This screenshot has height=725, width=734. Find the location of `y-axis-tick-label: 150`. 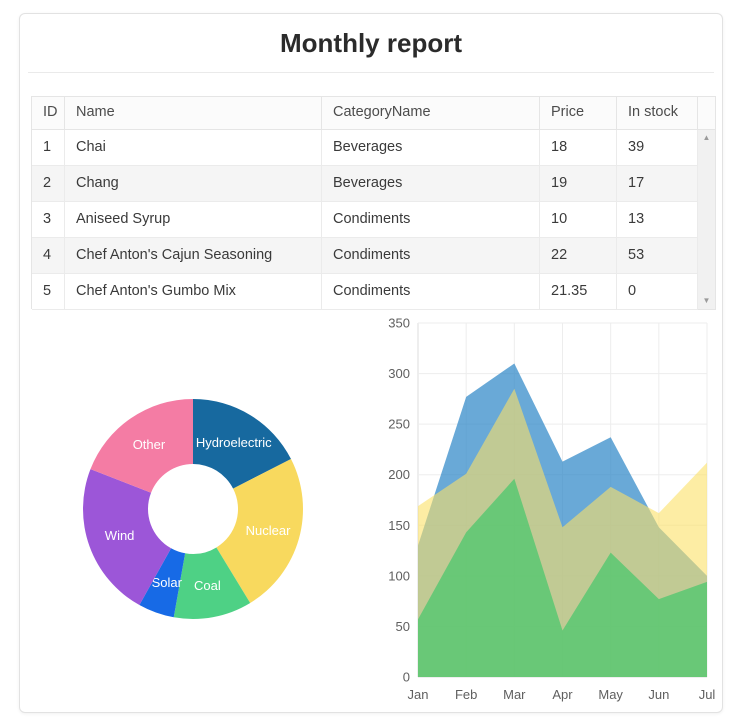

y-axis-tick-label: 150 is located at coordinates (399, 525).